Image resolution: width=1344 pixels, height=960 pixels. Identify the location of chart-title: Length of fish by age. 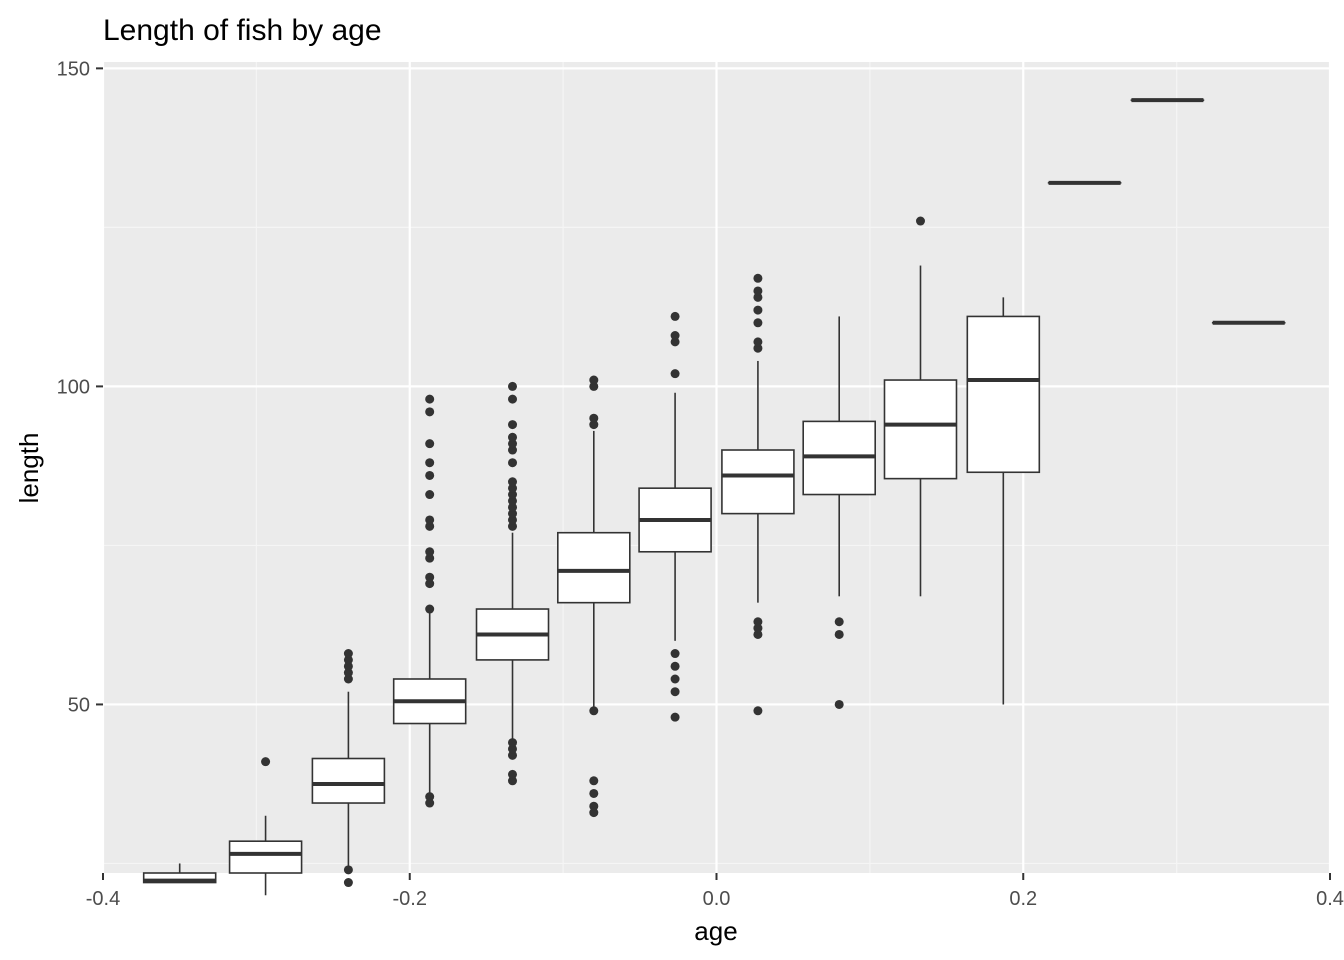
(242, 30).